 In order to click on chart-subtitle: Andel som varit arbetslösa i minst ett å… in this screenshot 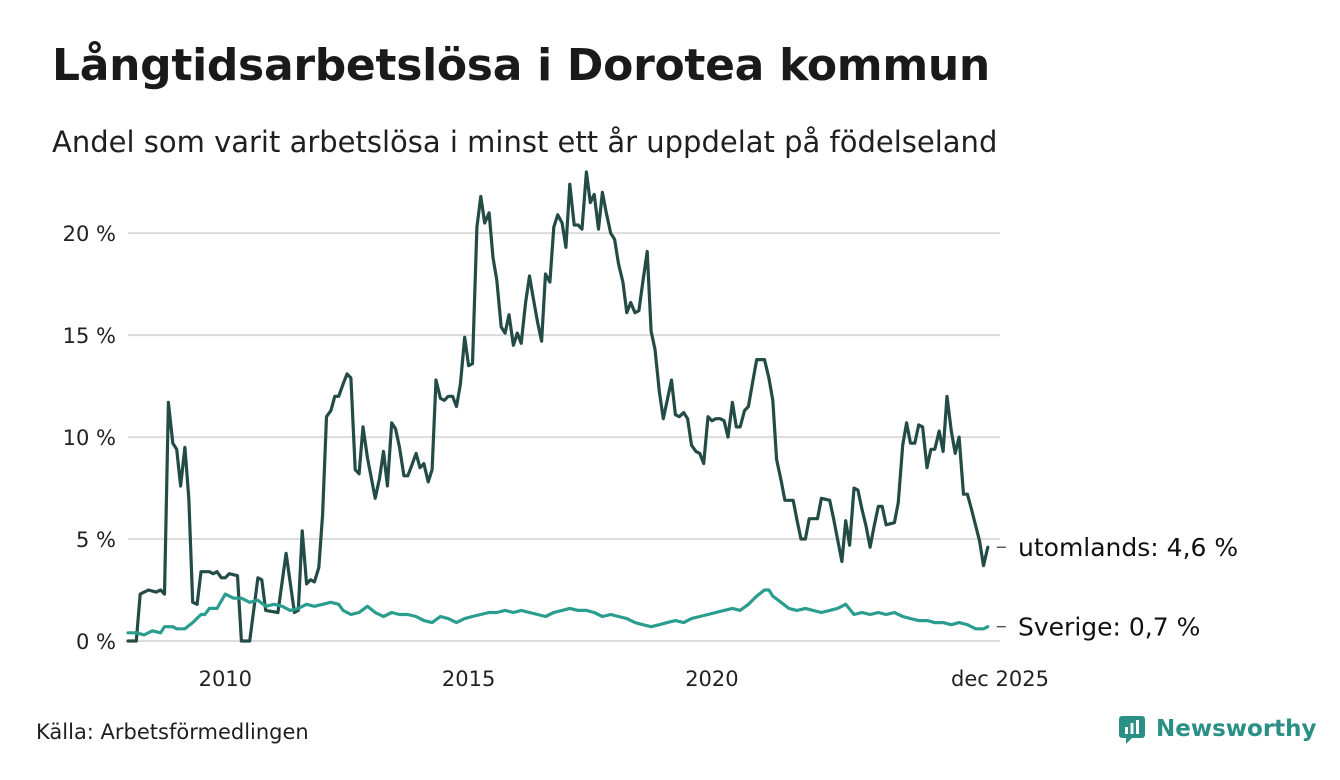, I will do `click(525, 142)`.